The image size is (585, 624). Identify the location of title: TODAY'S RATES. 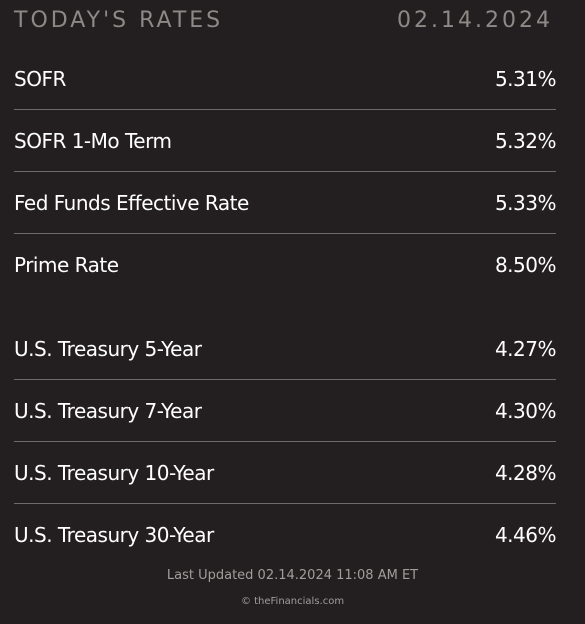
(119, 20).